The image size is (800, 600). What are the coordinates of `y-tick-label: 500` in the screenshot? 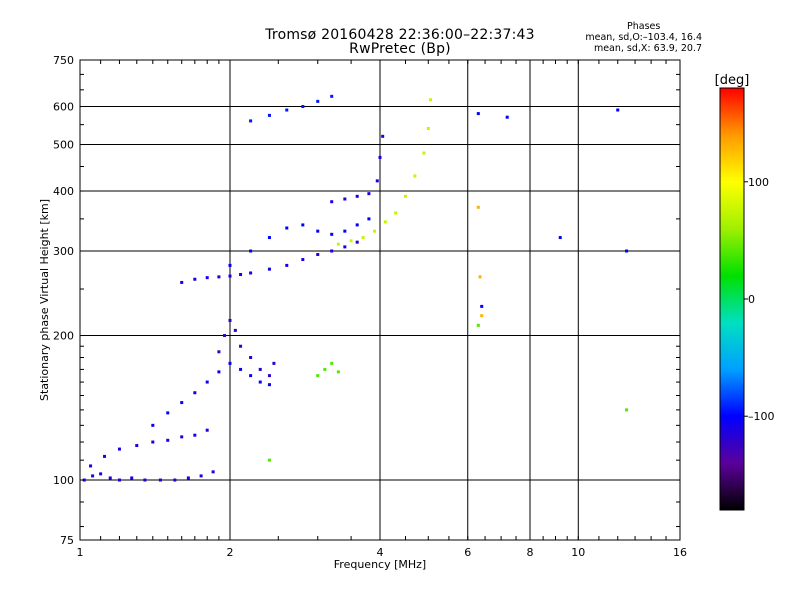 It's located at (63, 145).